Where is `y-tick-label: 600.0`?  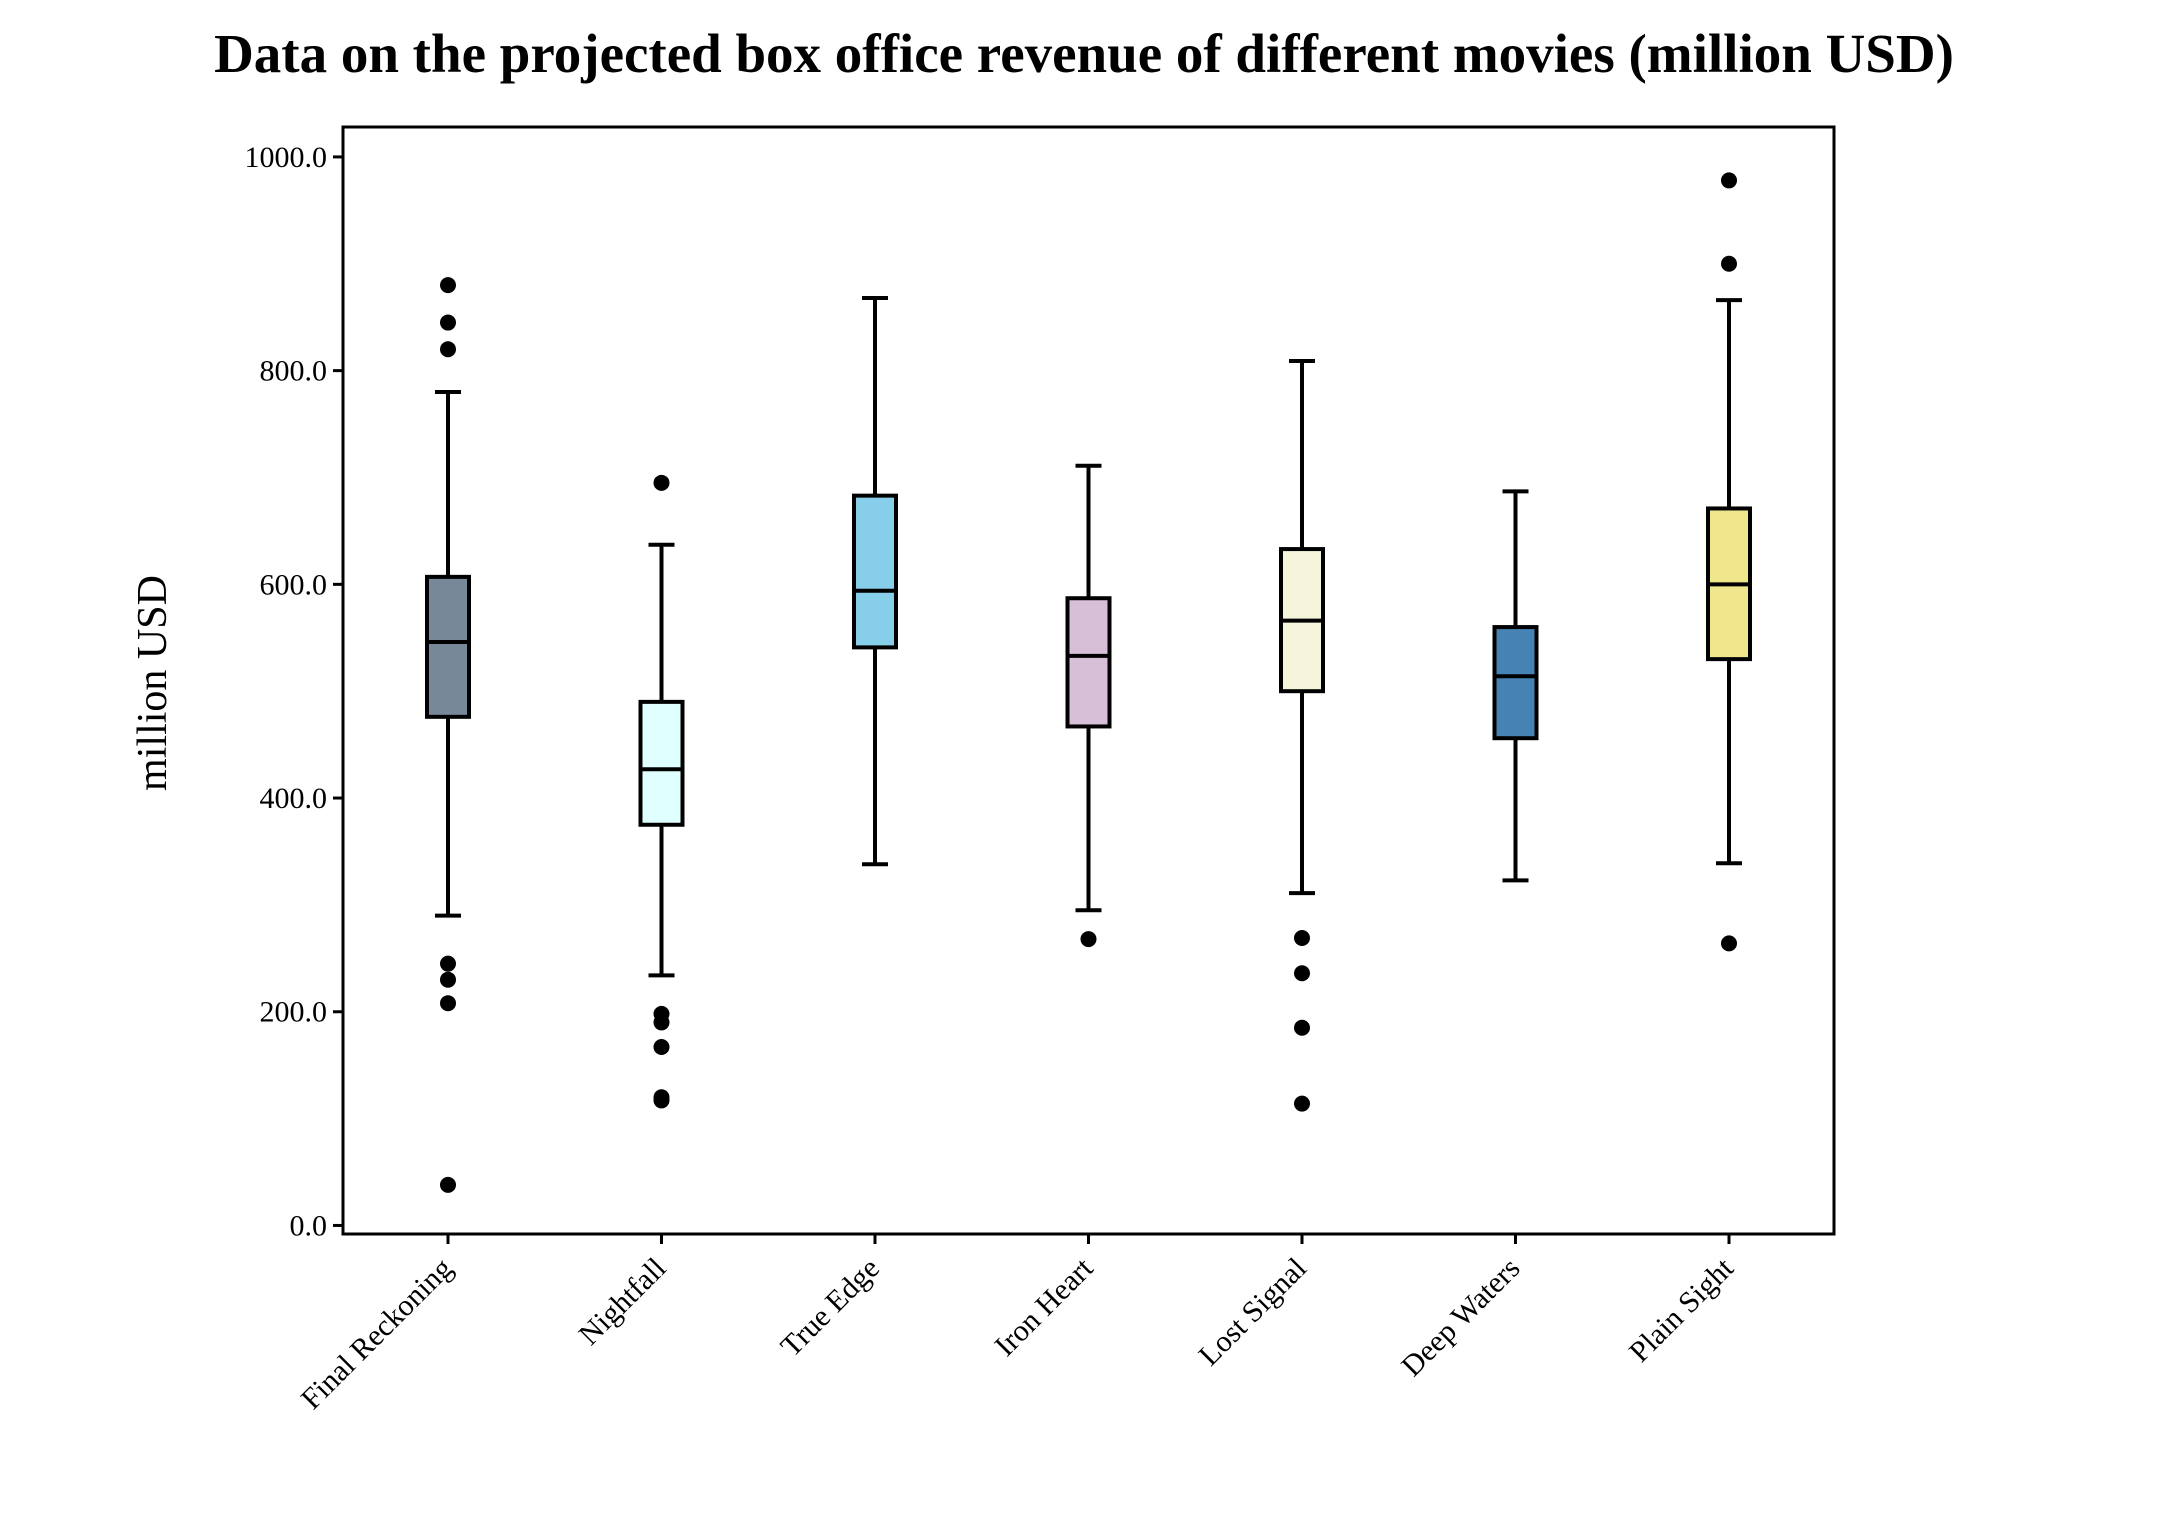 y-tick-label: 600.0 is located at coordinates (294, 584).